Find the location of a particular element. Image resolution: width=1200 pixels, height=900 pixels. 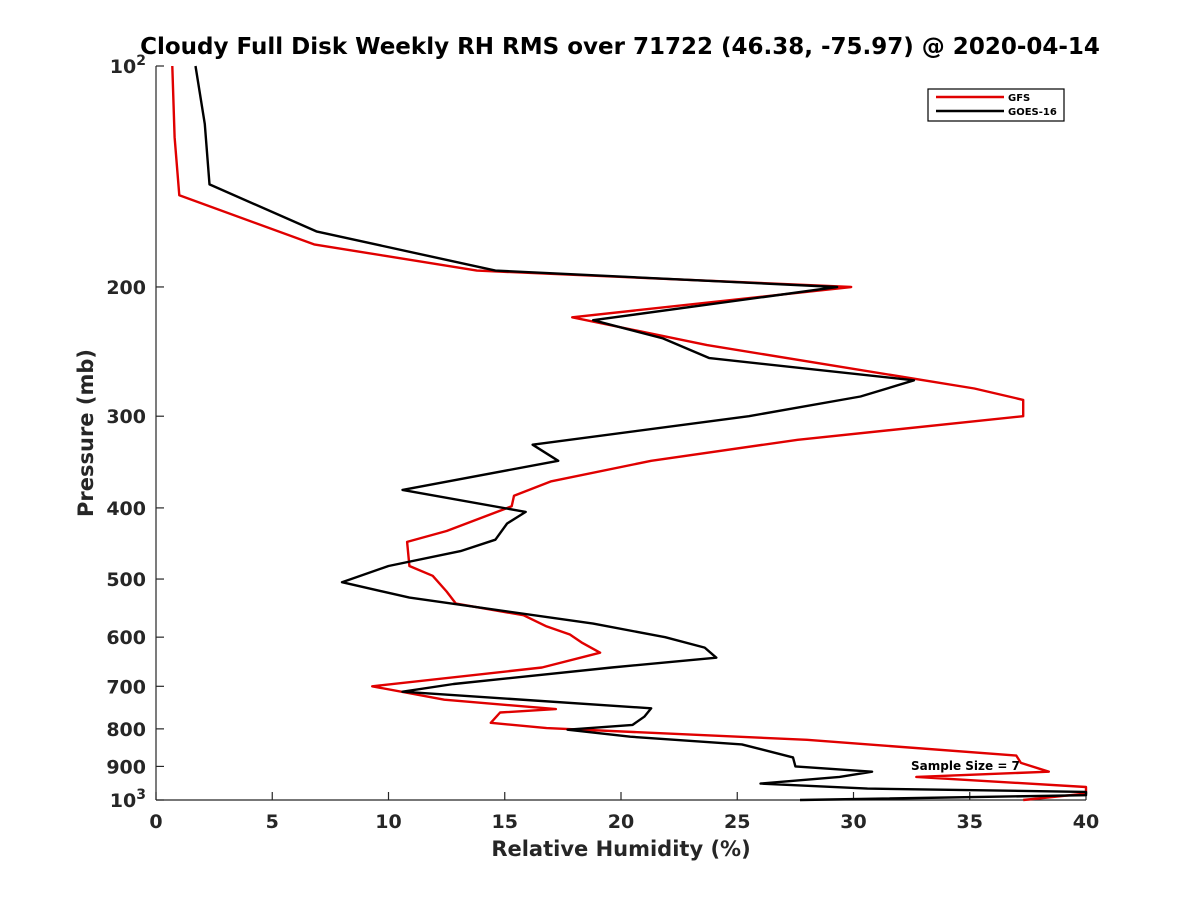

y-tick-label: 10³ is located at coordinates (128, 799).